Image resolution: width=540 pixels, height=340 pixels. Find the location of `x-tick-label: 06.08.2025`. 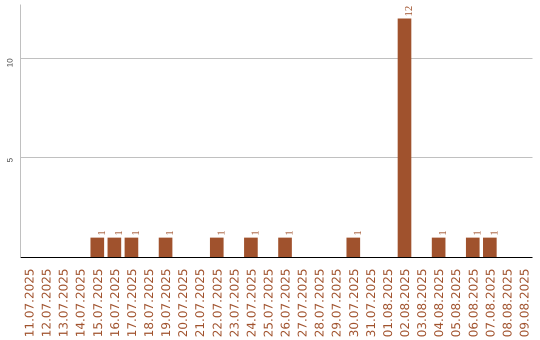

x-tick-label: 06.08.2025 is located at coordinates (473, 303).